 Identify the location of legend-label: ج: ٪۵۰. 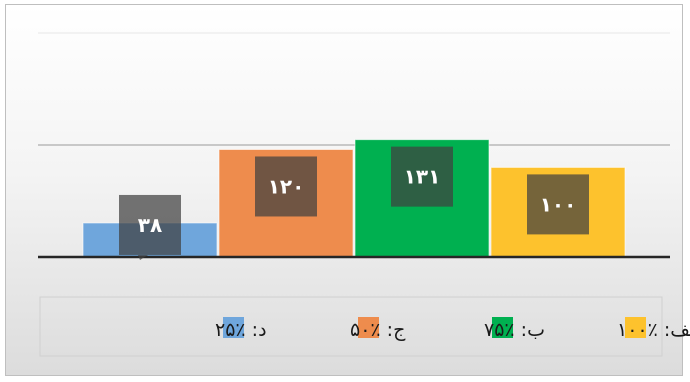
(378, 330).